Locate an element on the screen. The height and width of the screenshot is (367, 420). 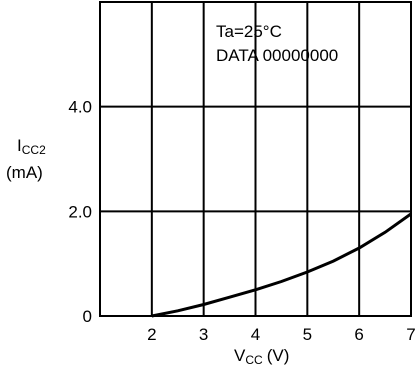
y-axis-label: ICC2 (mA) is located at coordinates (26, 159).